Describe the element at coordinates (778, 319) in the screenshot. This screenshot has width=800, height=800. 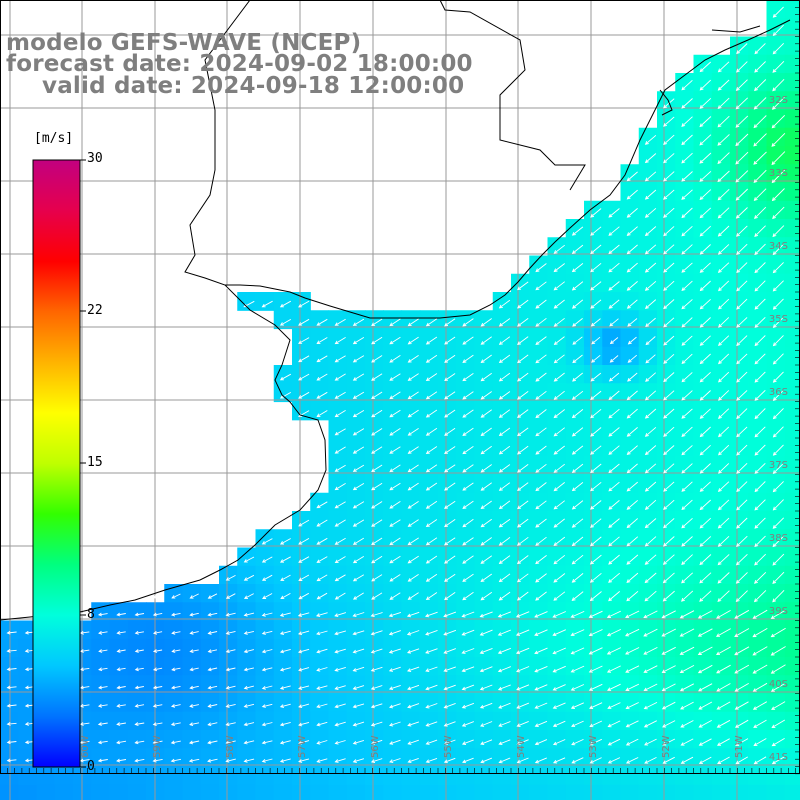
I see `lat-label: 35S` at that location.